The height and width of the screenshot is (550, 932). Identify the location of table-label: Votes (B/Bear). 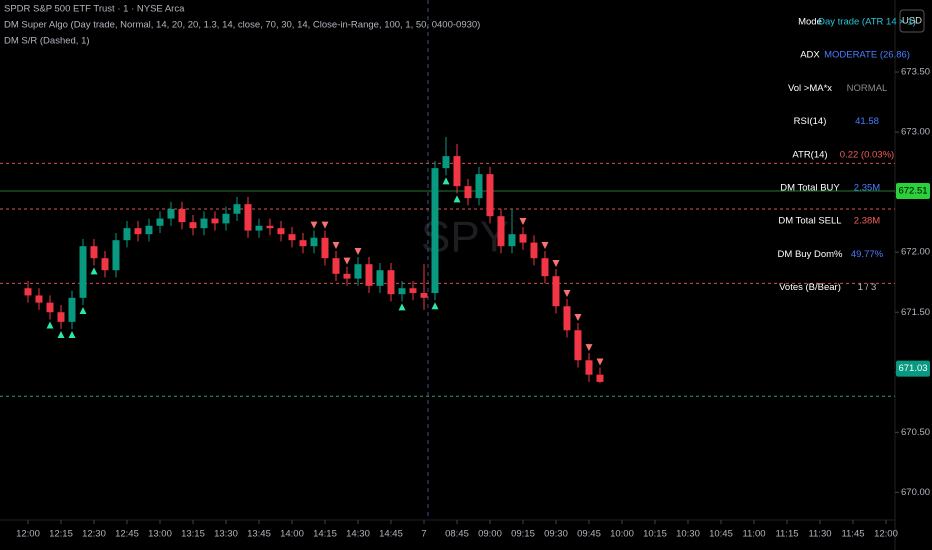
(810, 287).